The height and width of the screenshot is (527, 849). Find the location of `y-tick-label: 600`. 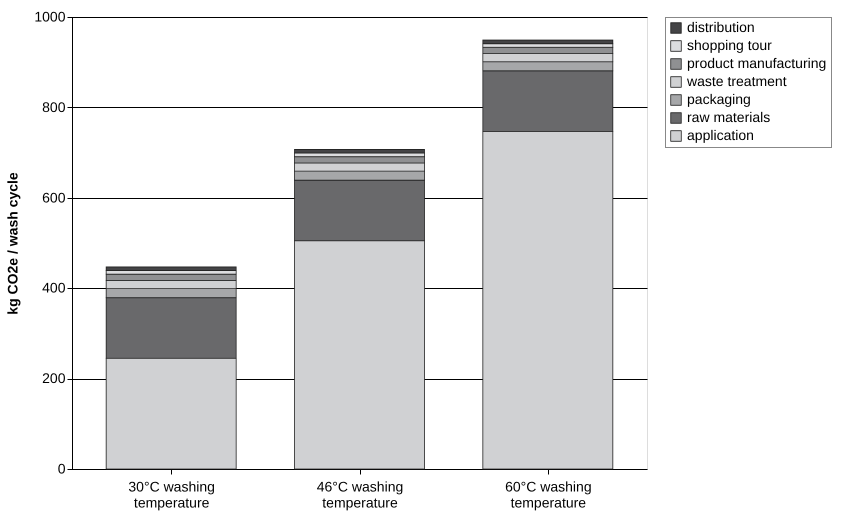

y-tick-label: 600 is located at coordinates (54, 197).